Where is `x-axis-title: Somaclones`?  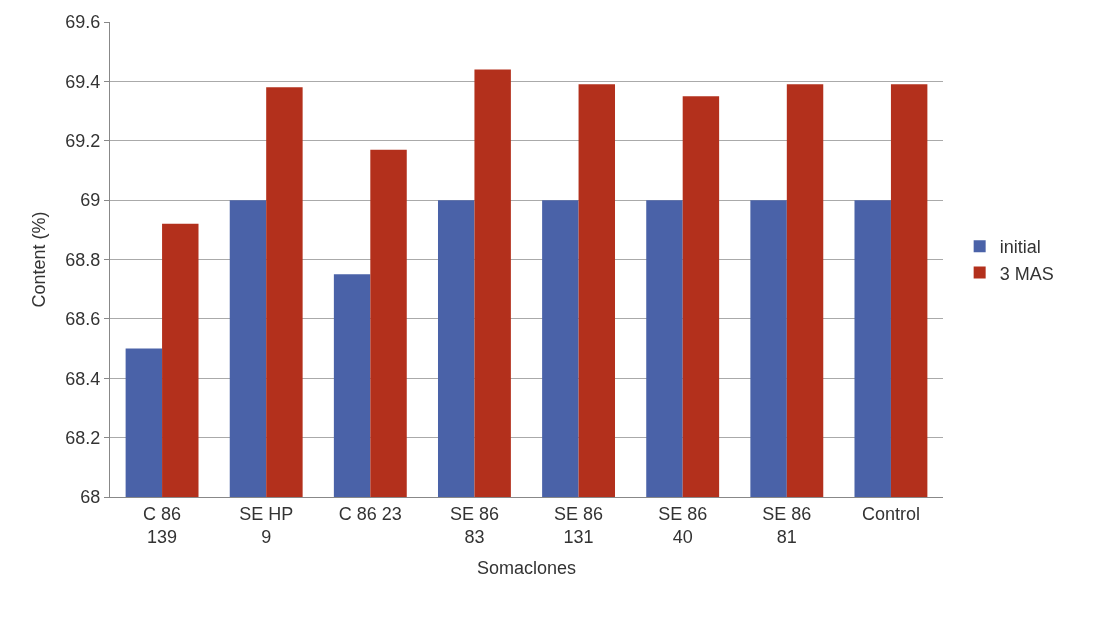
x-axis-title: Somaclones is located at coordinates (526, 568).